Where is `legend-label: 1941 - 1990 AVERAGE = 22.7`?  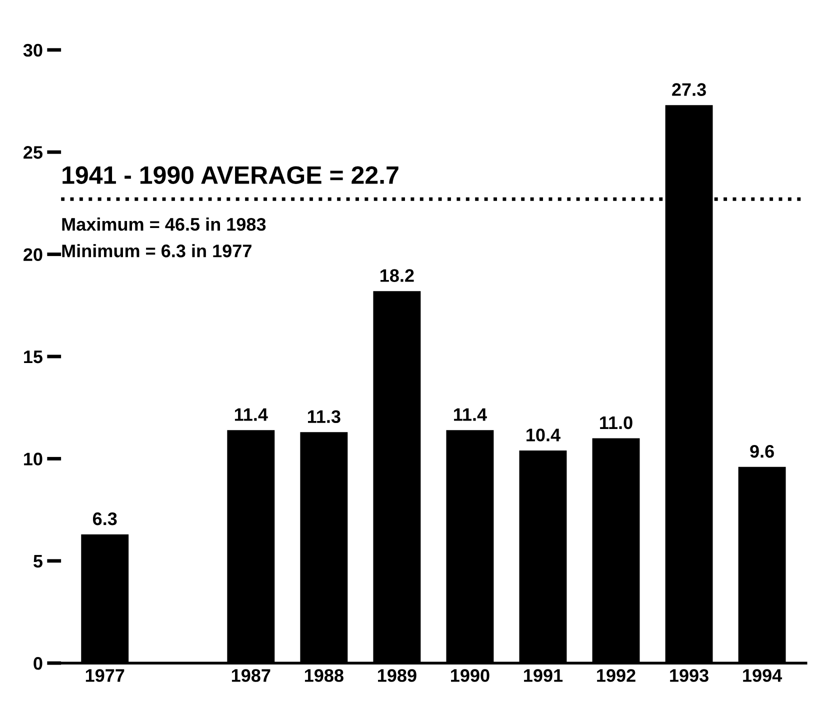
legend-label: 1941 - 1990 AVERAGE = 22.7 is located at coordinates (230, 175).